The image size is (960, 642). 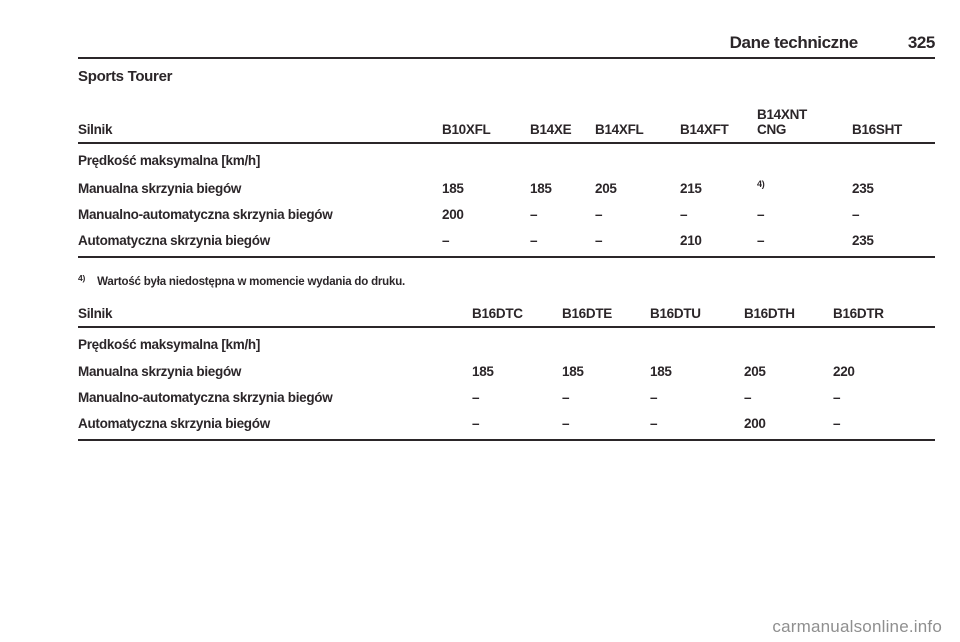 I want to click on table-cell: 220, so click(x=844, y=372).